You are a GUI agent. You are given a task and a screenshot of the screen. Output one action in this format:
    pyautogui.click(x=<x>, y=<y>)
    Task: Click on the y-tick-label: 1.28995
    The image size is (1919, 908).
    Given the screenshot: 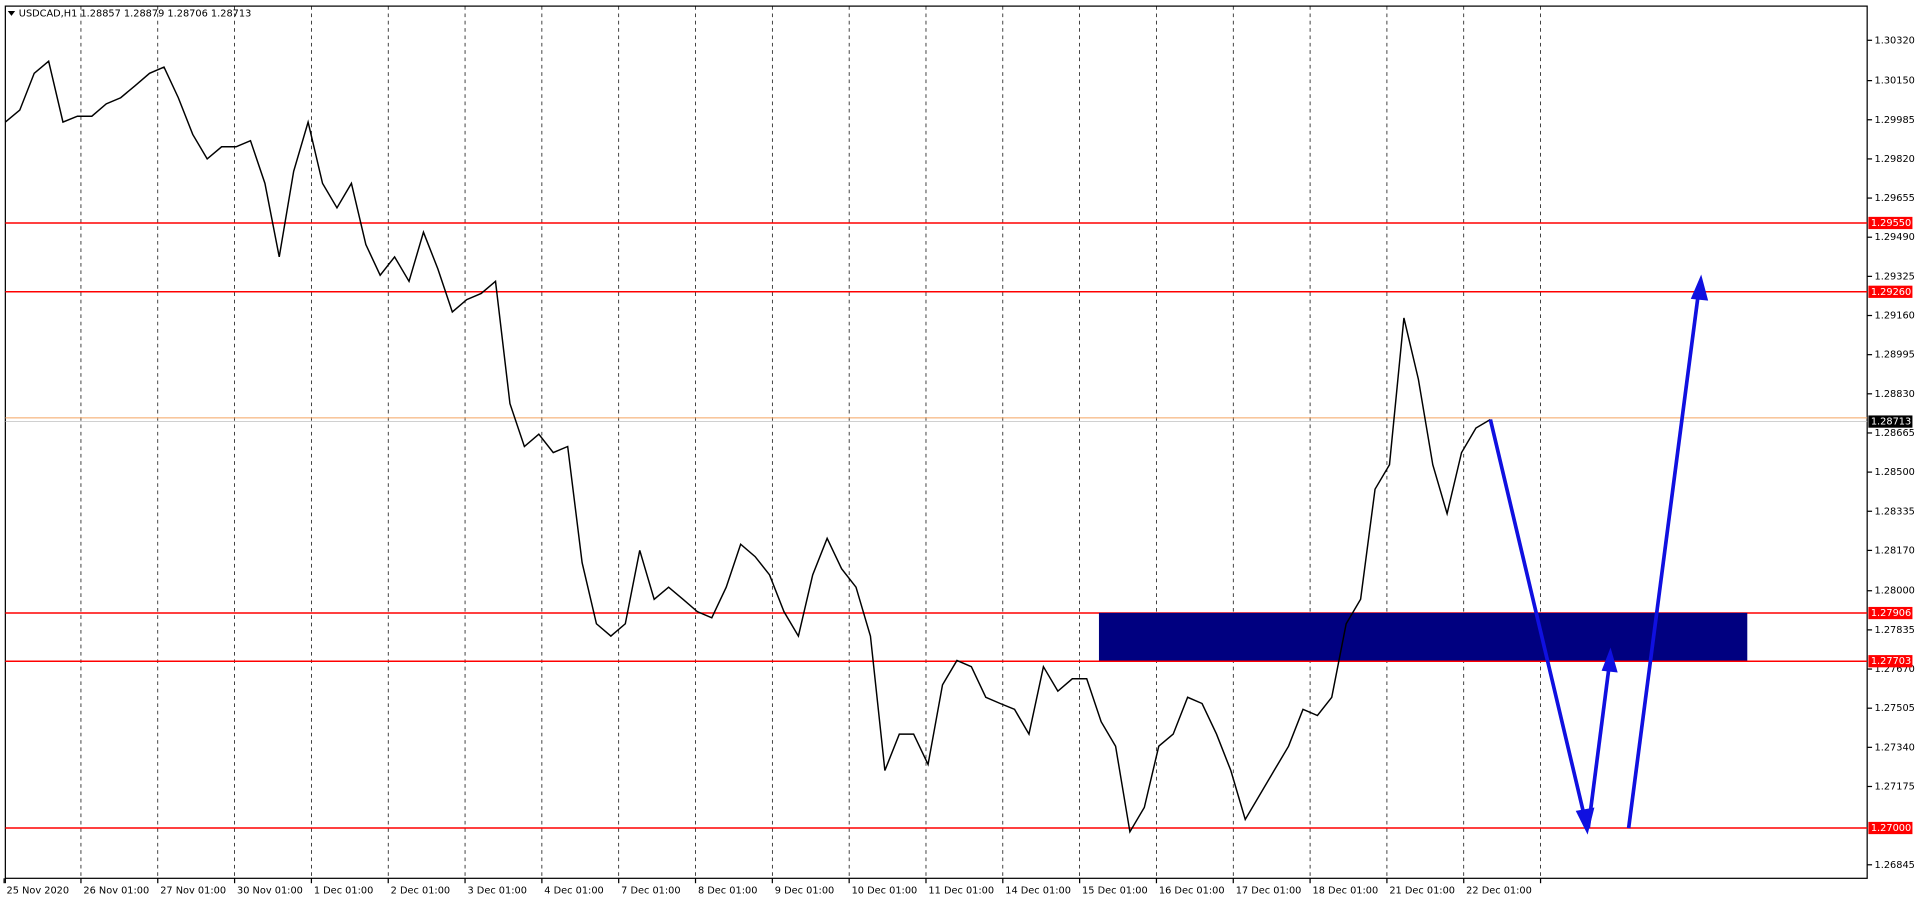 What is the action you would take?
    pyautogui.click(x=1895, y=355)
    